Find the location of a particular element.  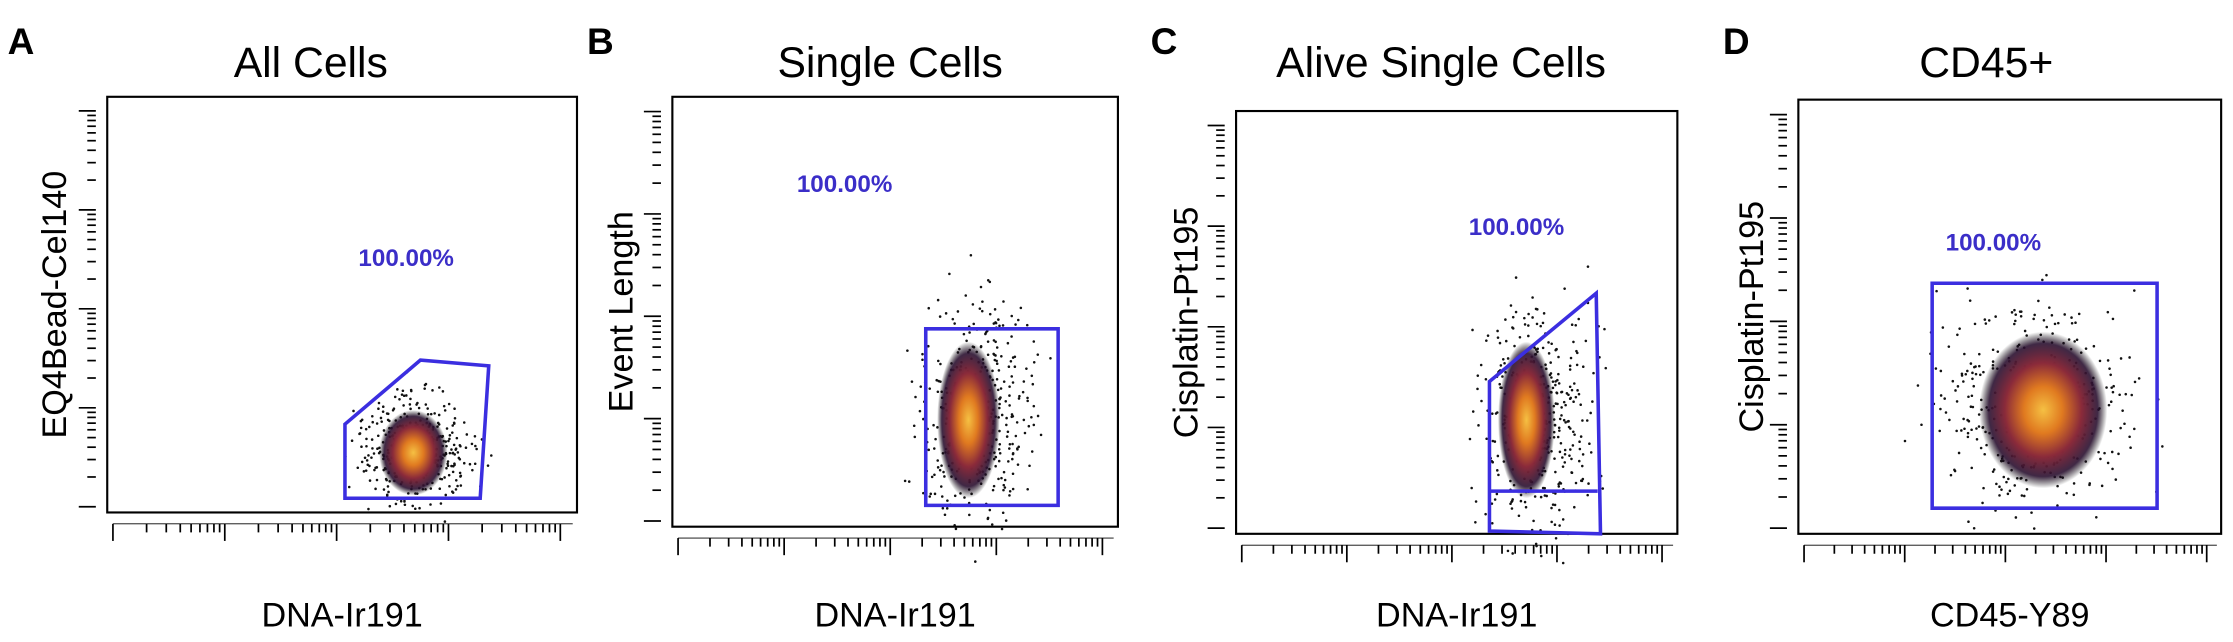

plot-frame is located at coordinates (2010, 316).